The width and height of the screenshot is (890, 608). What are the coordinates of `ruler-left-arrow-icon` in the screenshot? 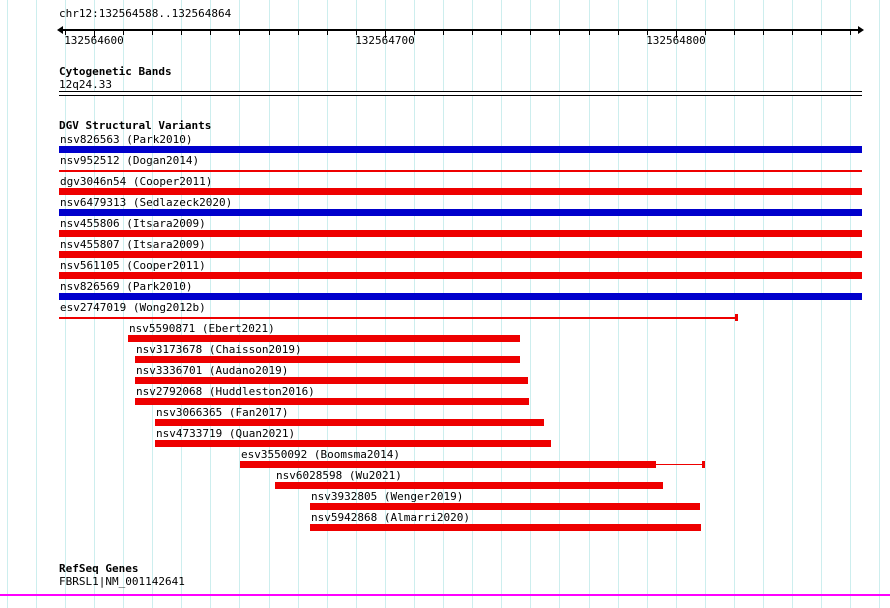 It's located at (60, 30).